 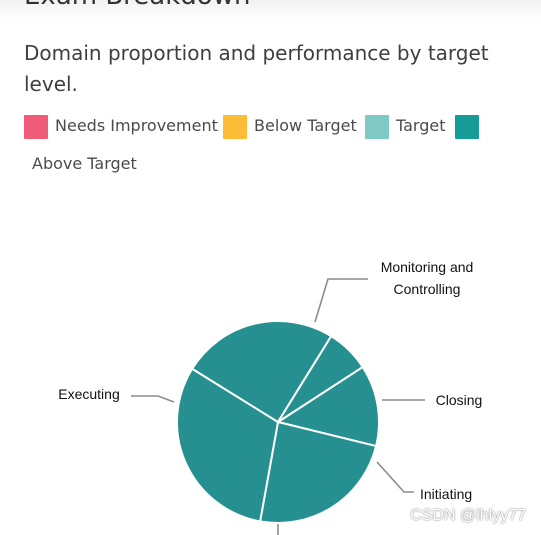 I want to click on leader-line-monitoring-and-controlling, so click(x=341, y=300).